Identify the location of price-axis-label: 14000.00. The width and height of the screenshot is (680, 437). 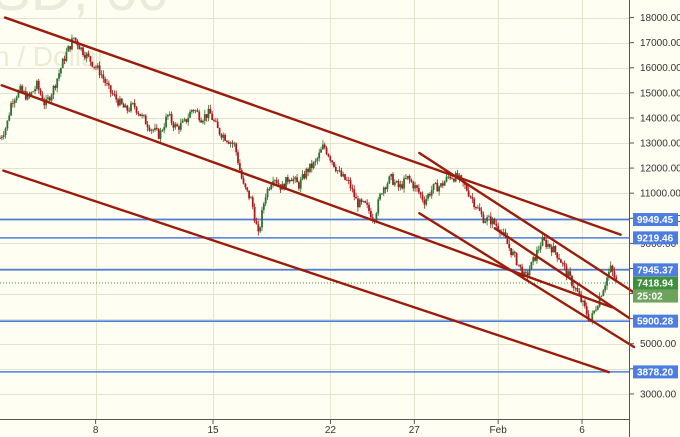
(660, 118).